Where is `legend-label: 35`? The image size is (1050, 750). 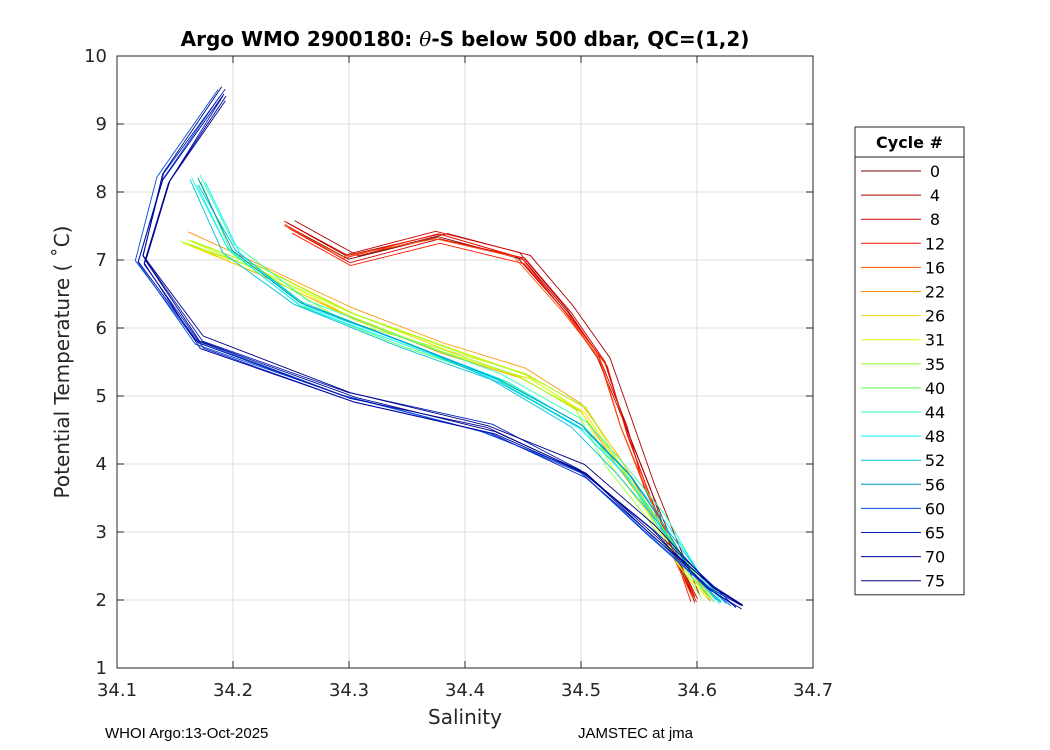 legend-label: 35 is located at coordinates (935, 364).